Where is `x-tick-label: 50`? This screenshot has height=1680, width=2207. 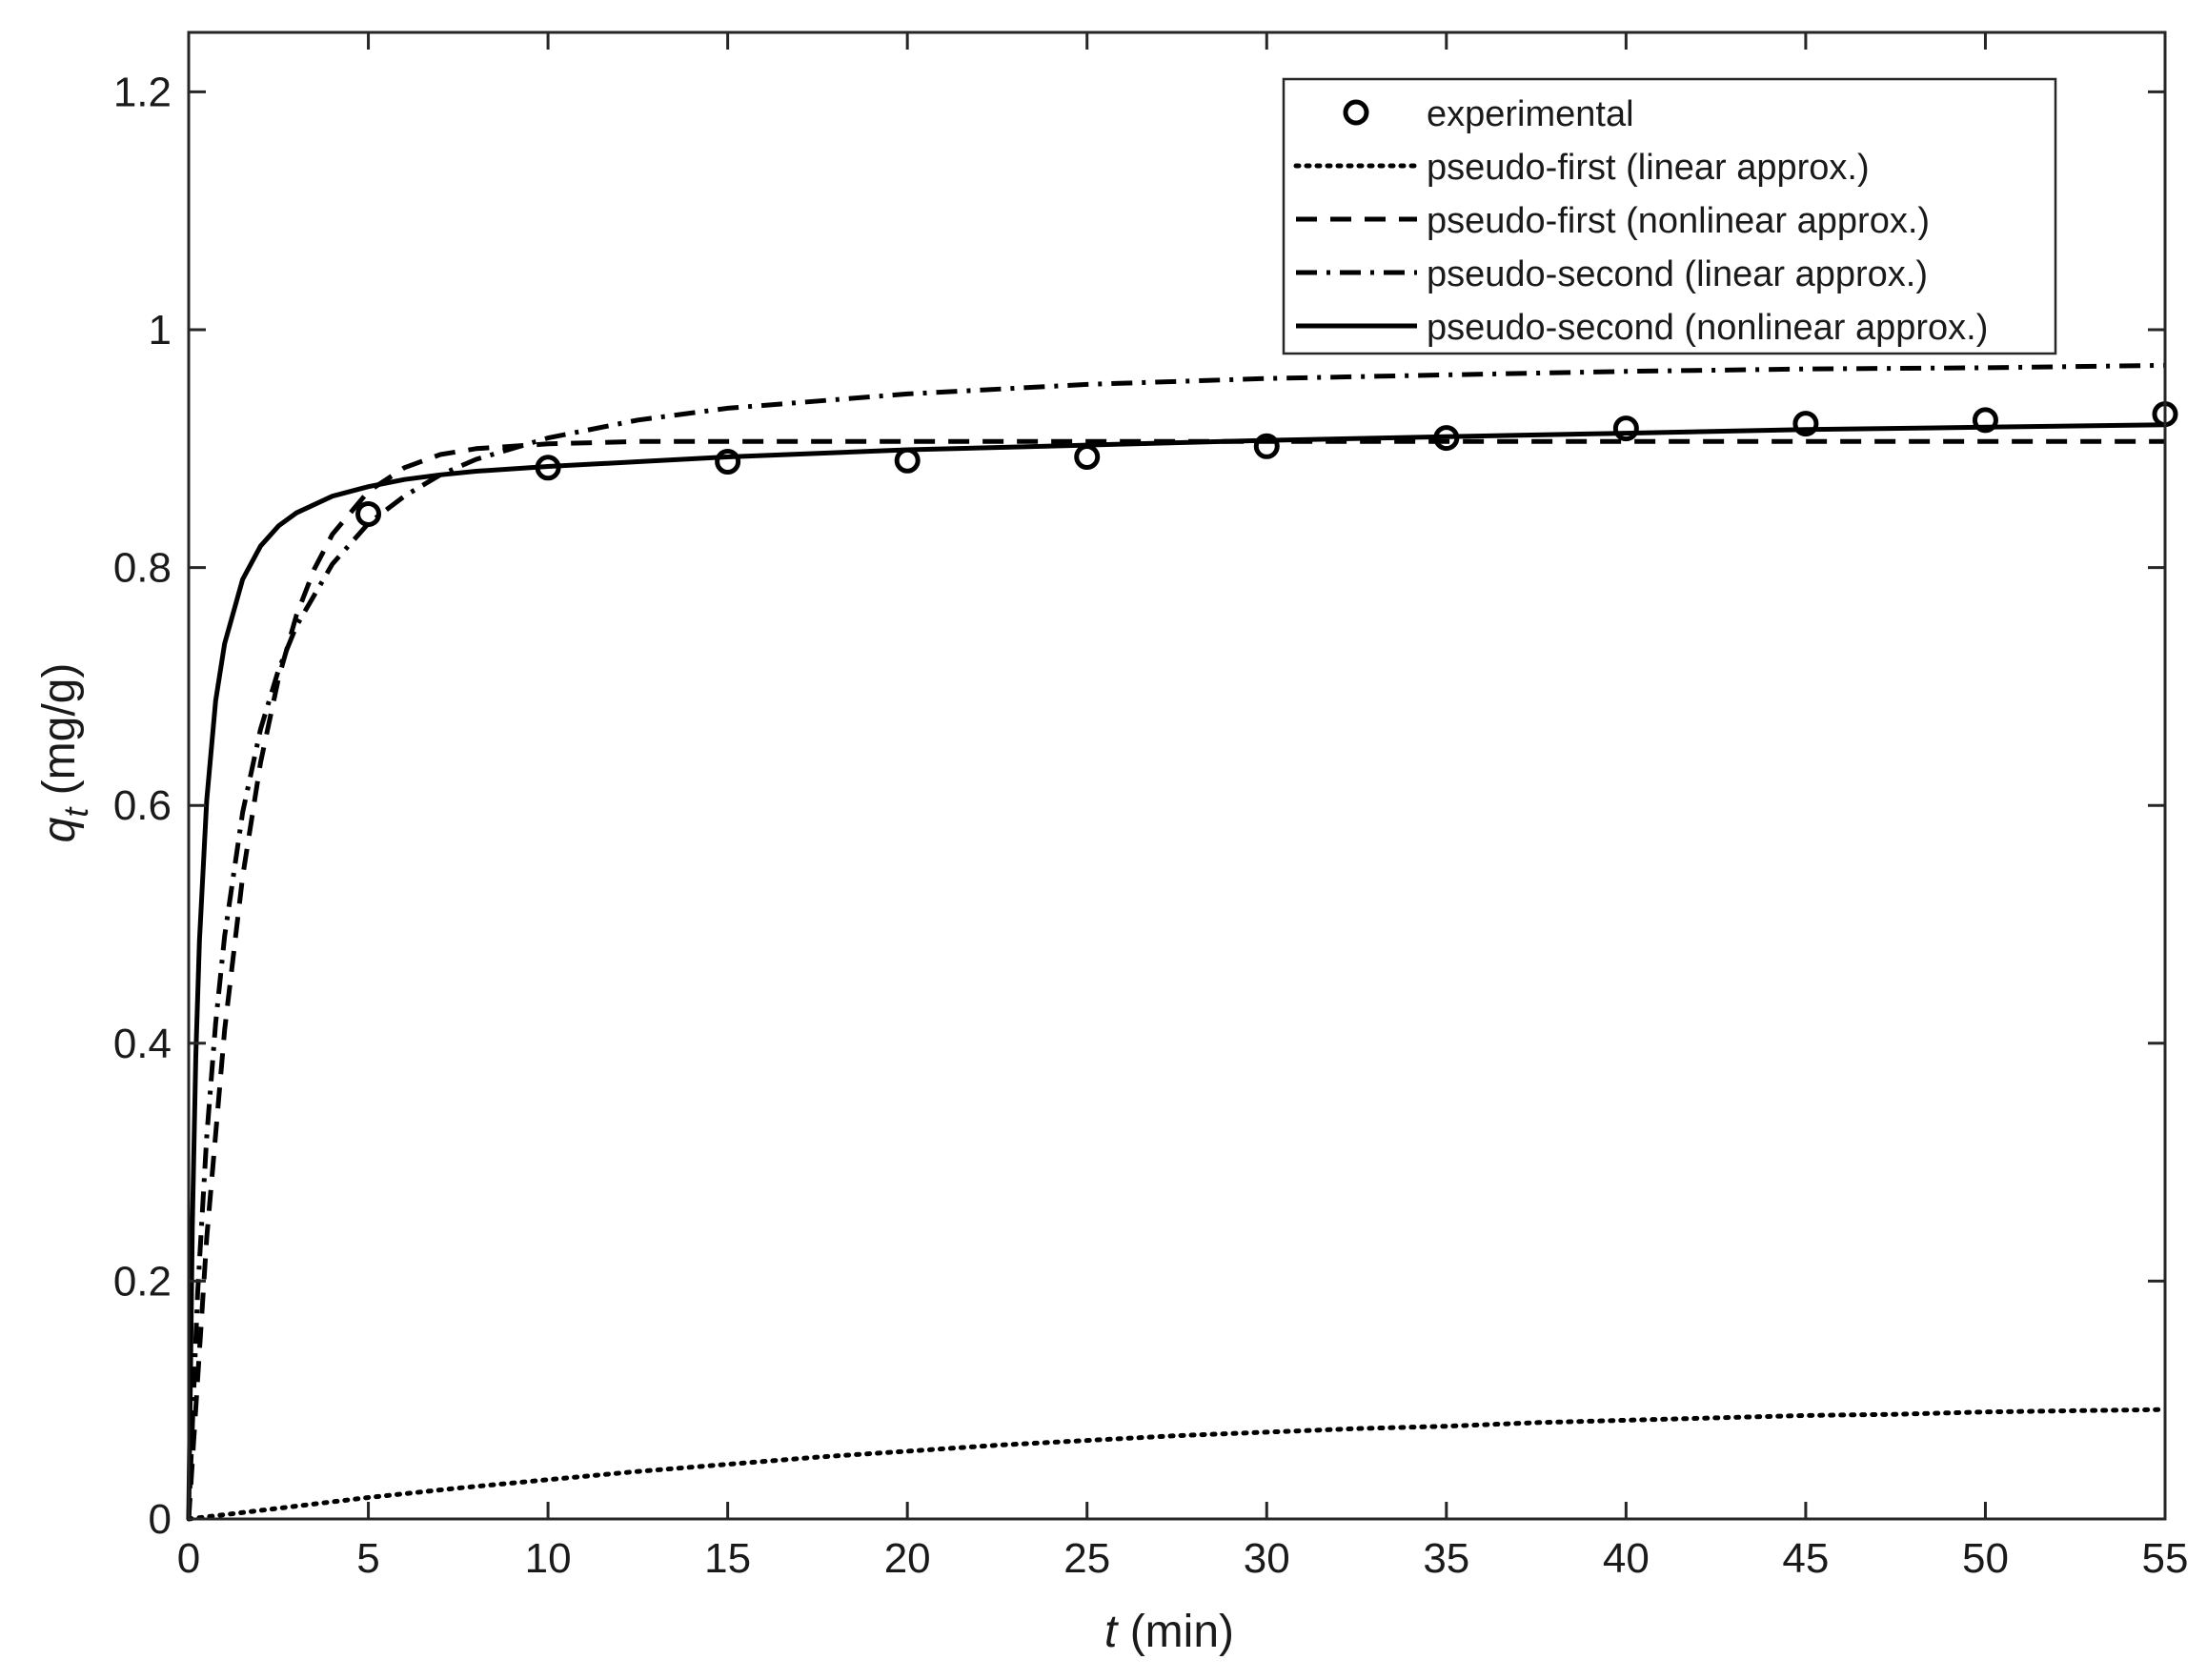 x-tick-label: 50 is located at coordinates (1985, 1558).